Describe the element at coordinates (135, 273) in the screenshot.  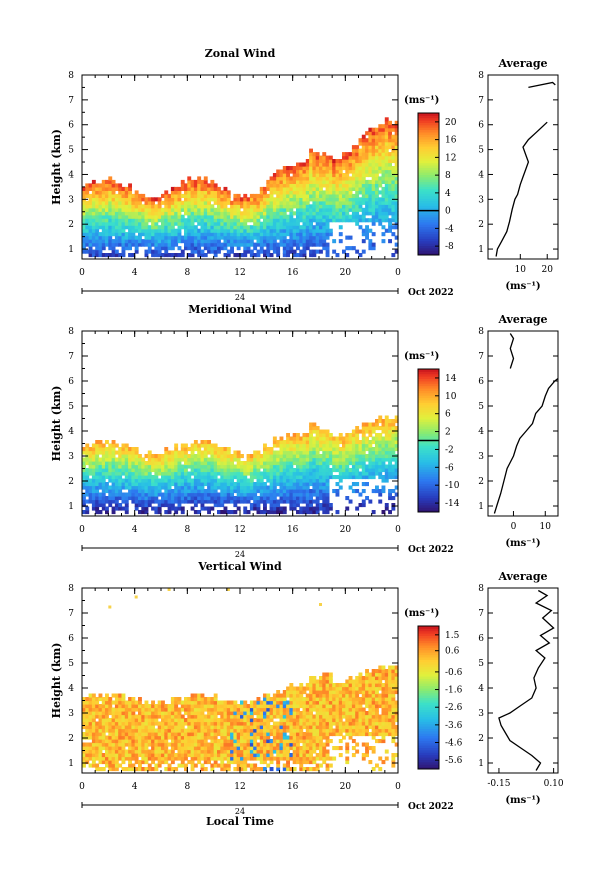
I see `x-tick-label: 4` at that location.